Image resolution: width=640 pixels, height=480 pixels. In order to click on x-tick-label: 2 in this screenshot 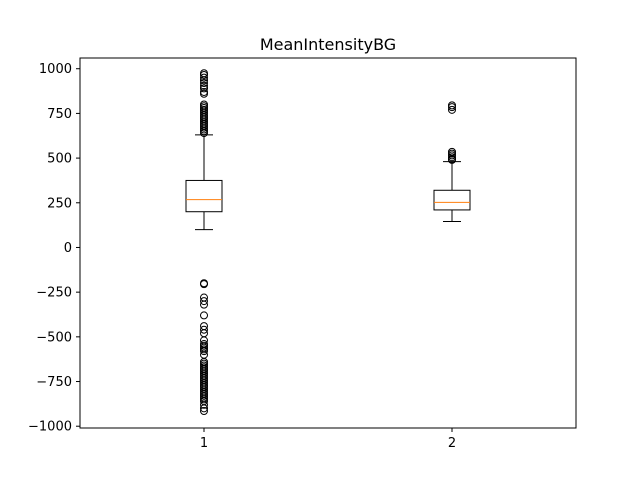, I will do `click(452, 443)`.